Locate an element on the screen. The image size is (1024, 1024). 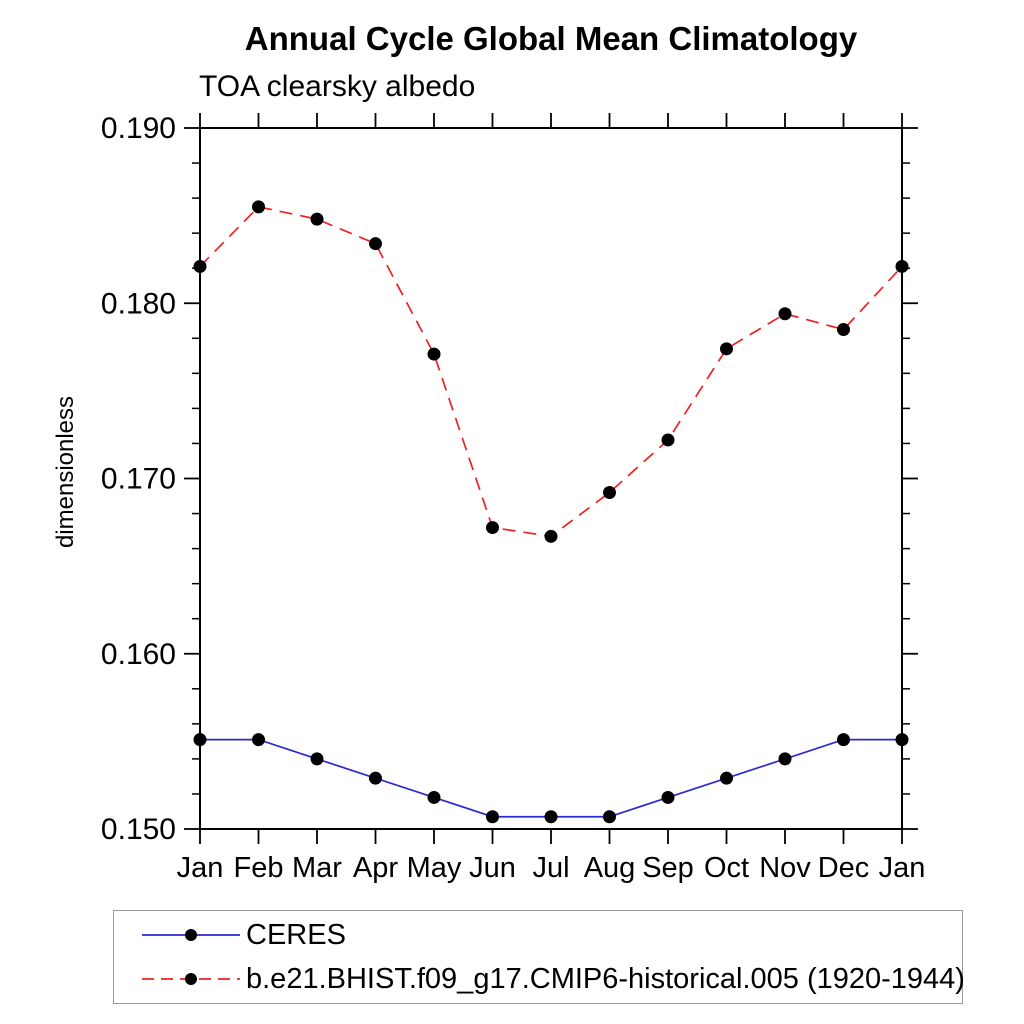
x-tick-label-feb-1: Feb is located at coordinates (259, 868).